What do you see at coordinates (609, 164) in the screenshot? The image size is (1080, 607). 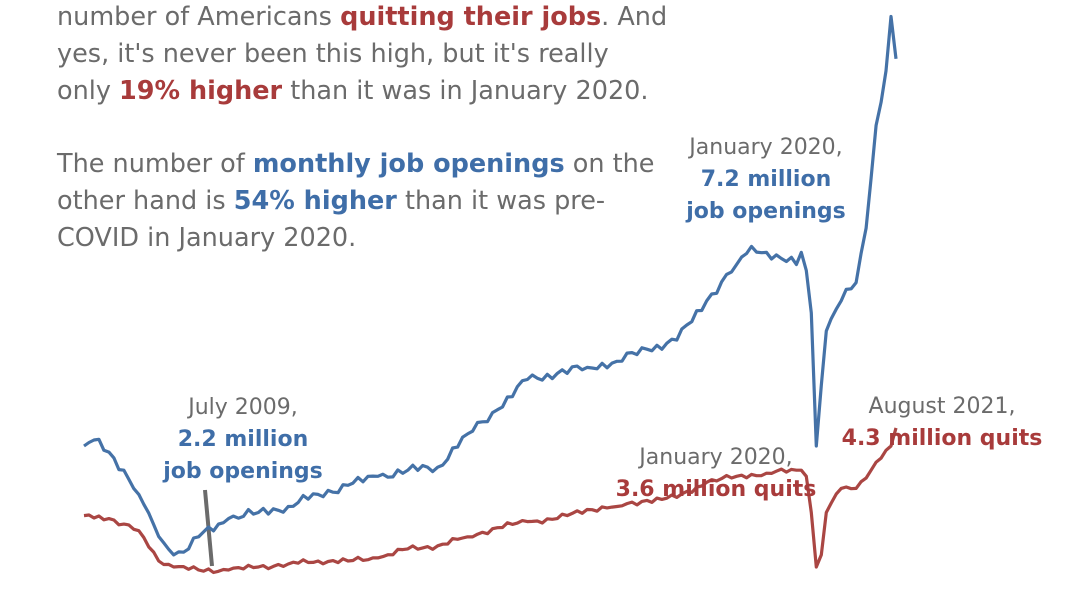 I see `p2-text-b: on the` at bounding box center [609, 164].